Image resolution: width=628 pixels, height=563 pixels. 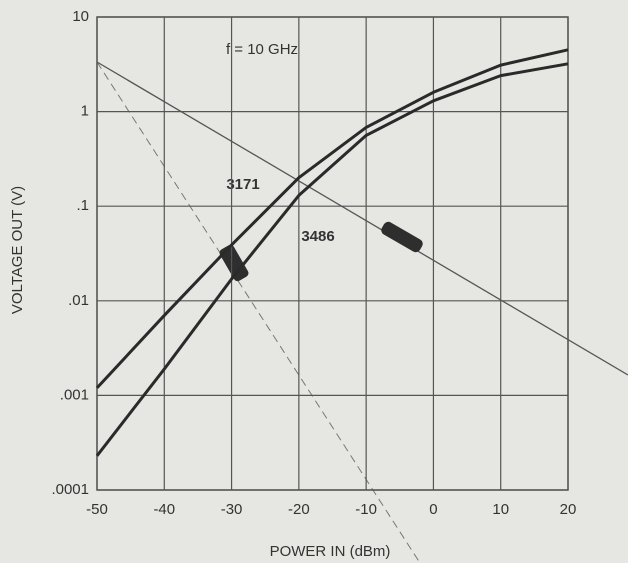 What do you see at coordinates (74, 394) in the screenshot?
I see `y-tick-label: .001` at bounding box center [74, 394].